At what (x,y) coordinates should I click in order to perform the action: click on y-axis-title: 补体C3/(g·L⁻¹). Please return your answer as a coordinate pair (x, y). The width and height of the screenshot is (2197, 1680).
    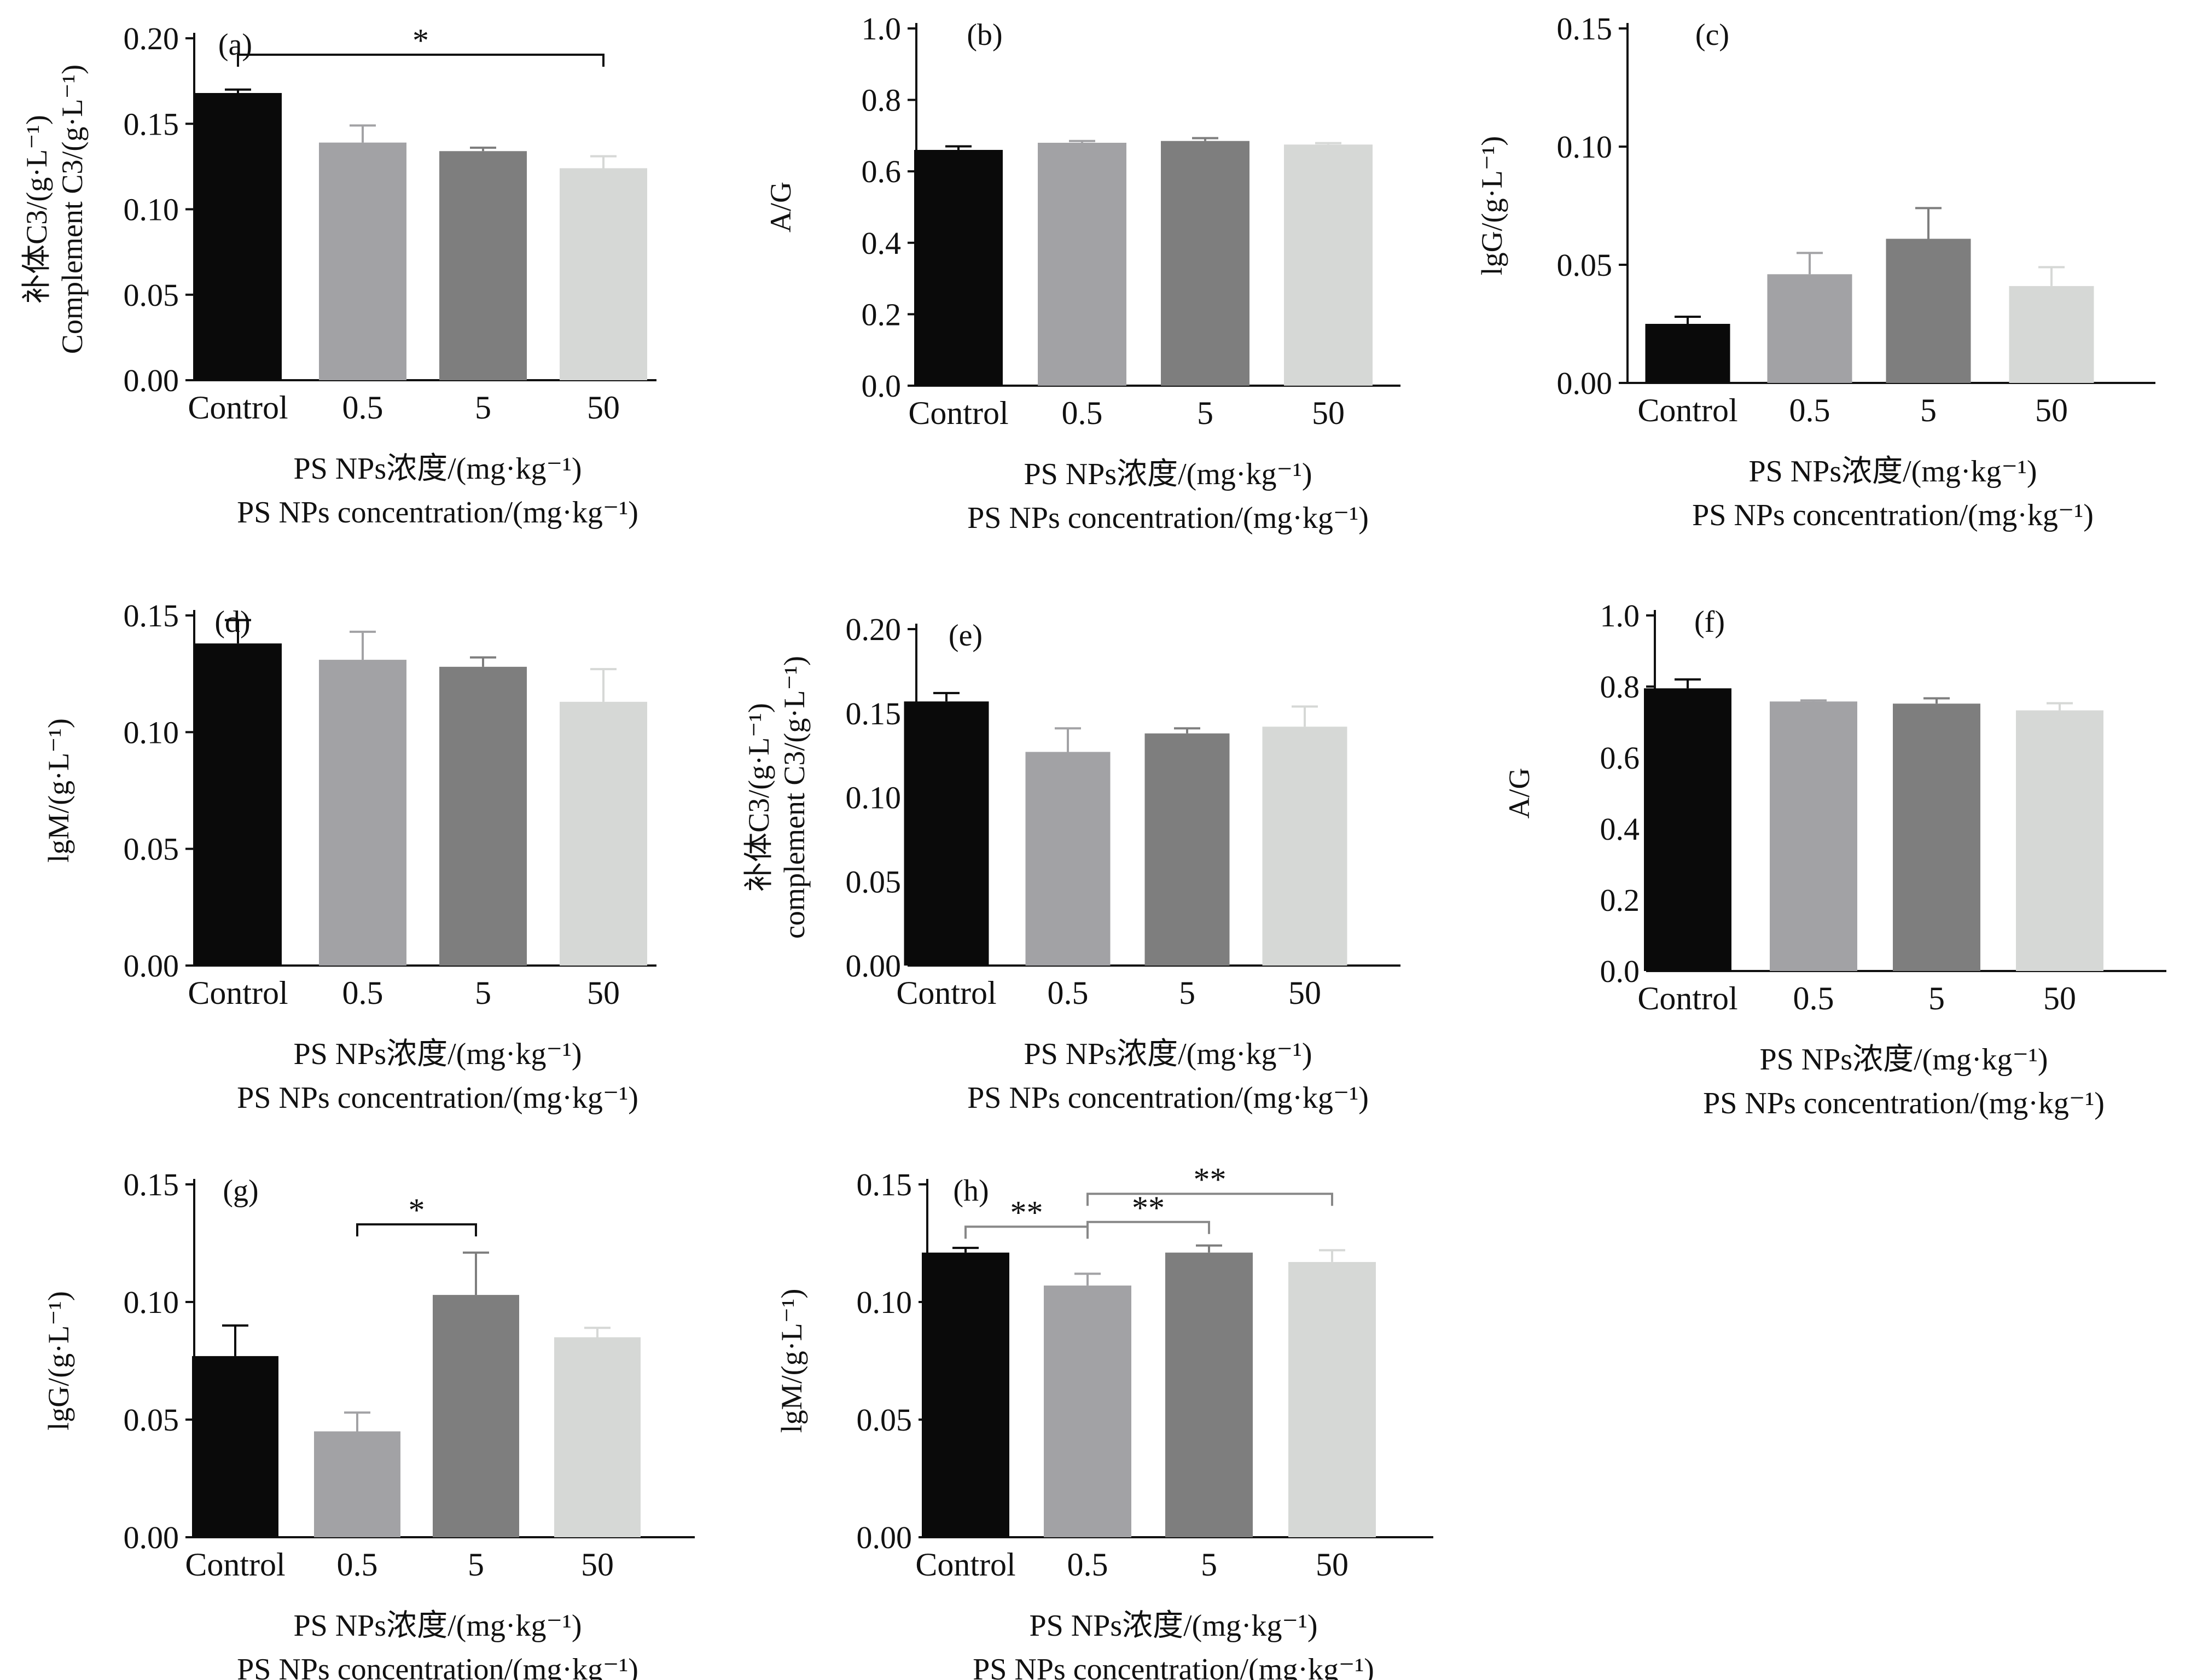
    Looking at the image, I should click on (36, 209).